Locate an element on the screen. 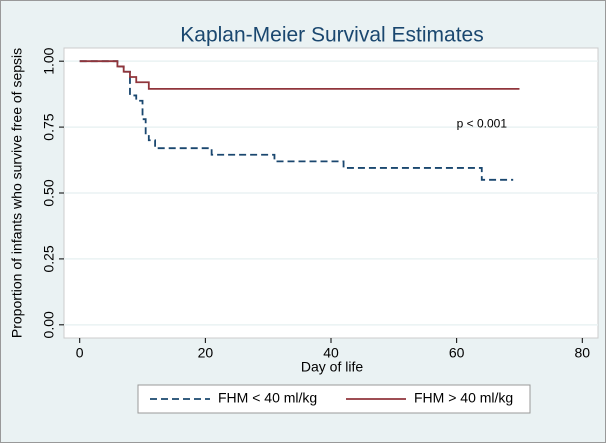 This screenshot has width=606, height=443. x-tick-label: 60 is located at coordinates (457, 353).